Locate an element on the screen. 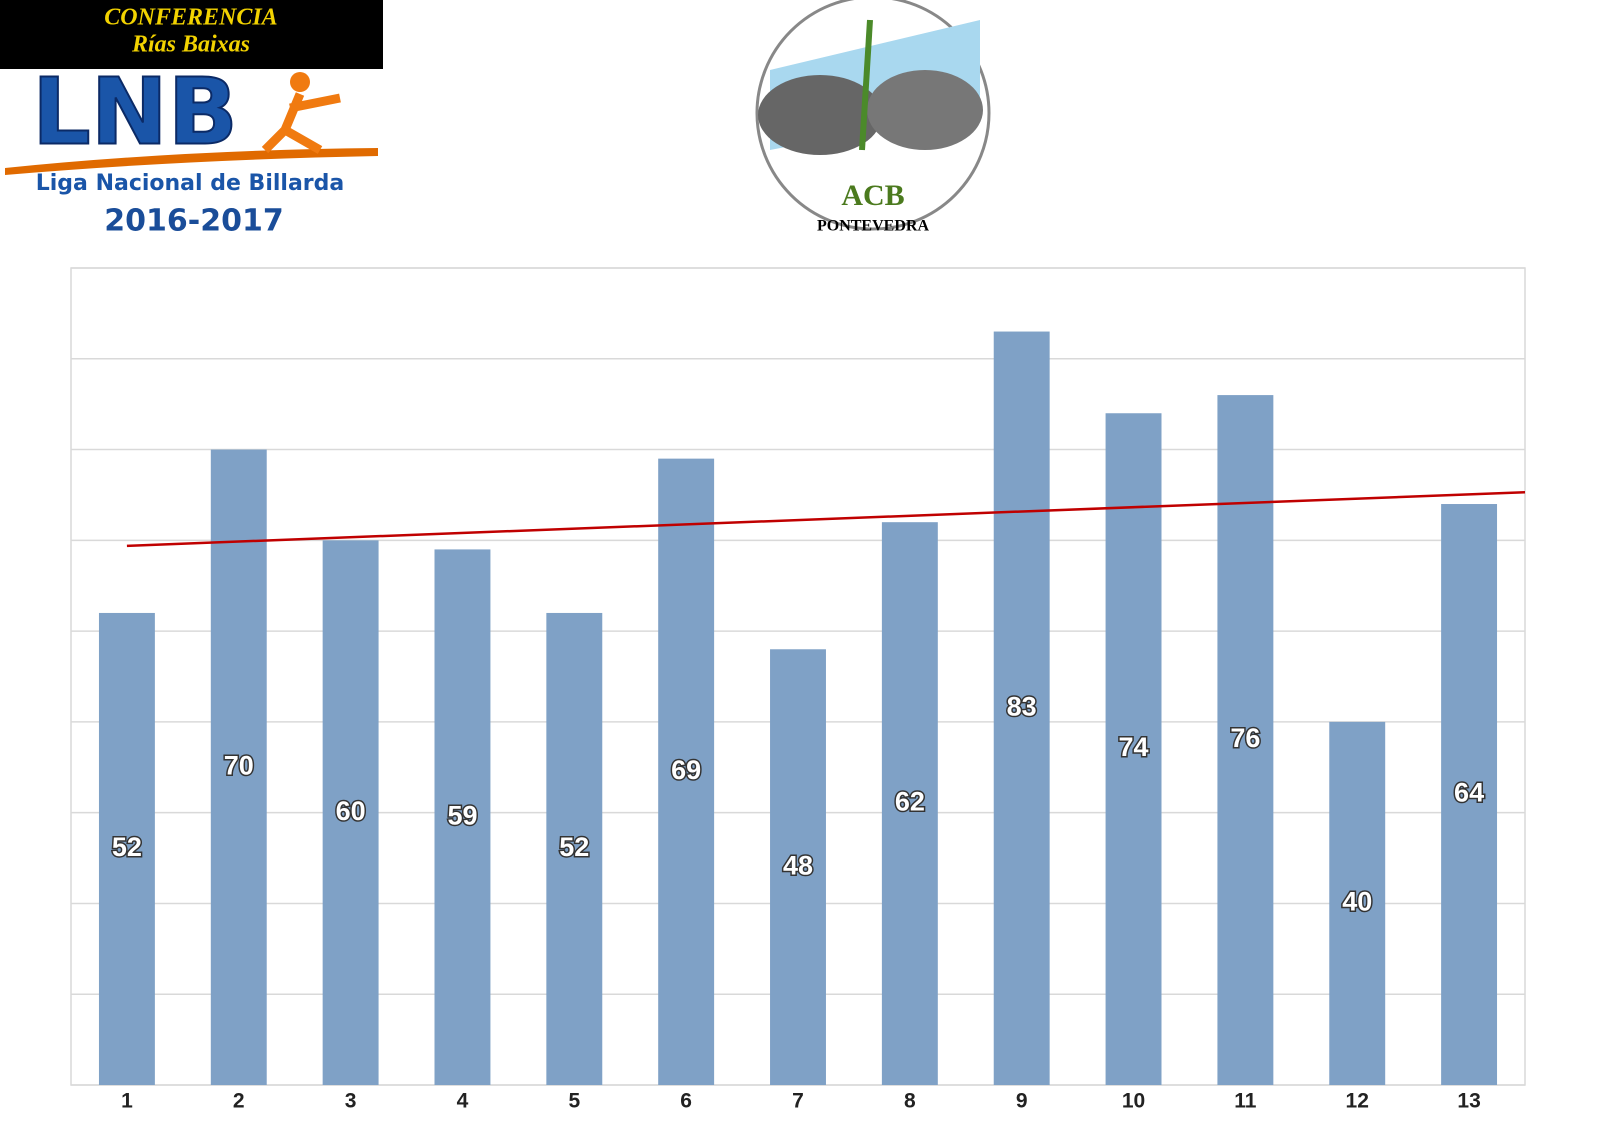 This screenshot has width=1600, height=1132. x-tick-label: 7 is located at coordinates (798, 1101).